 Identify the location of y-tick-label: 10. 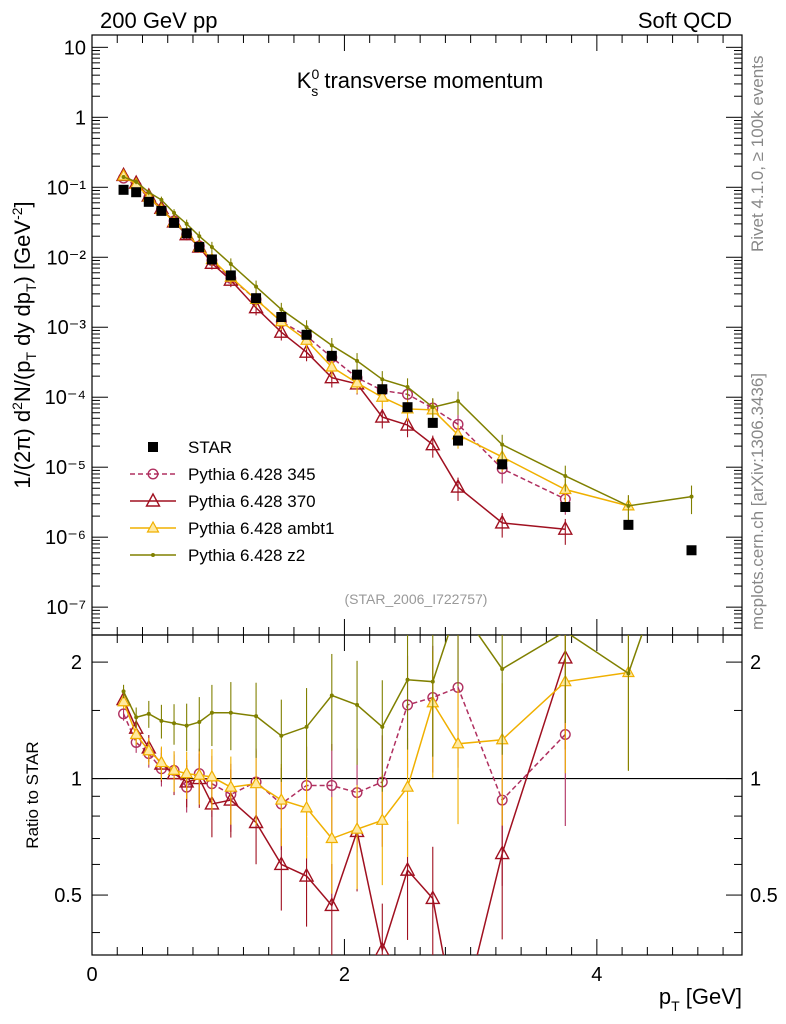
(75, 48).